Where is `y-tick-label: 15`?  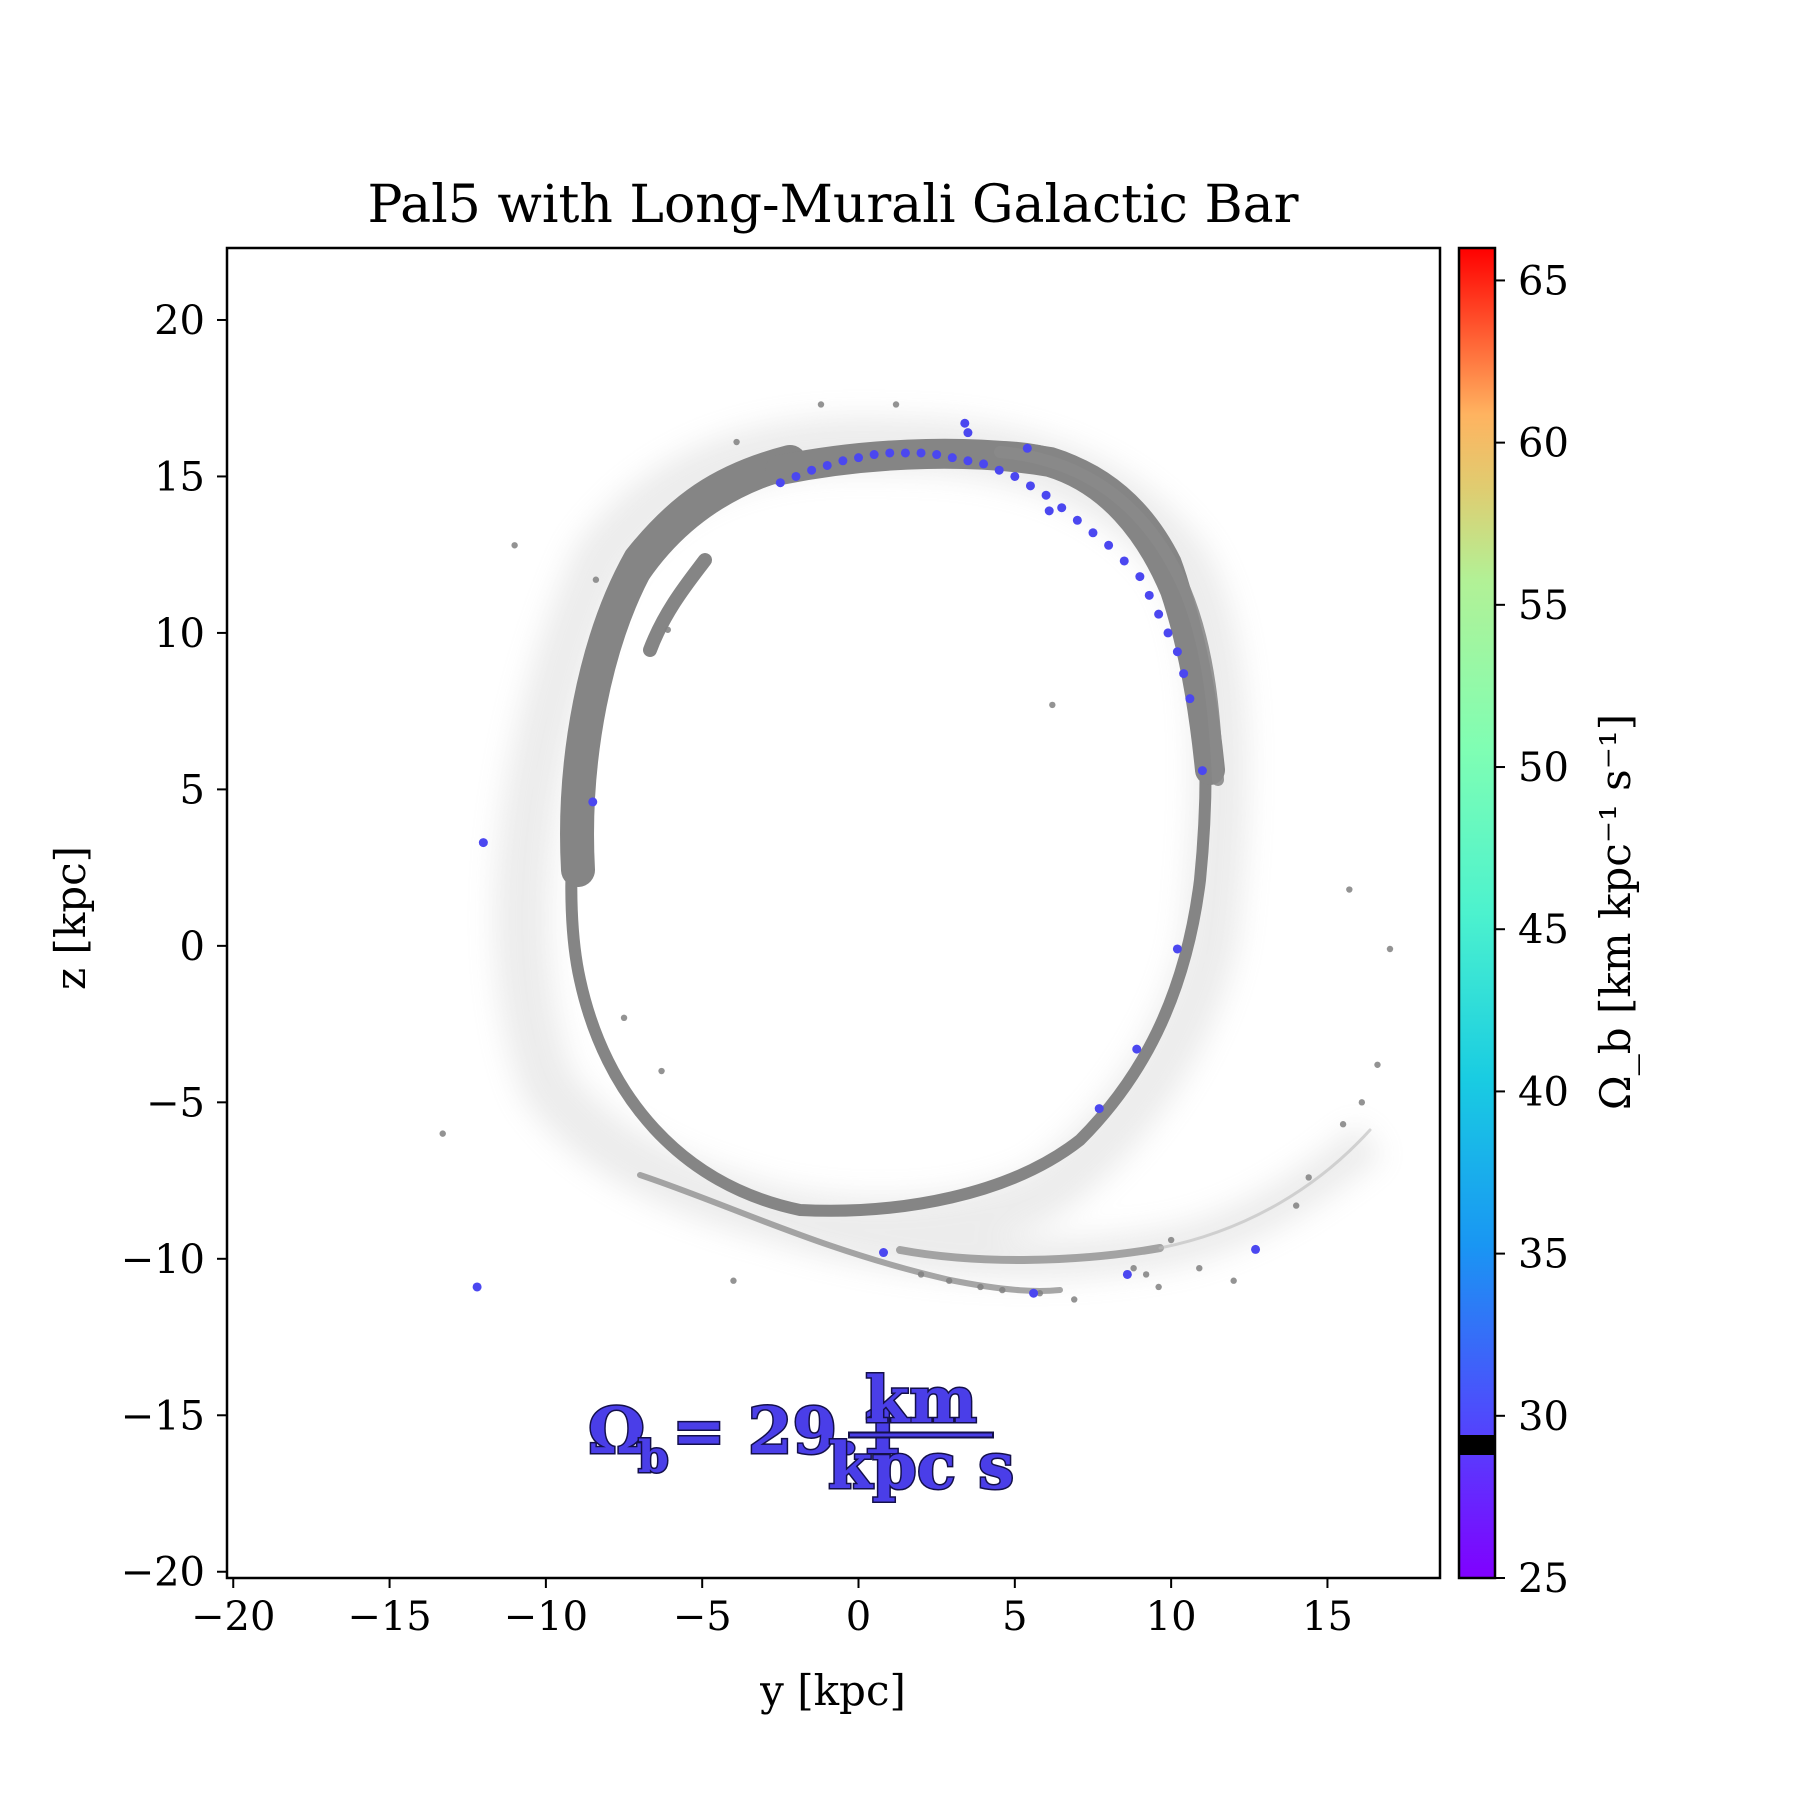
y-tick-label: 15 is located at coordinates (179, 477).